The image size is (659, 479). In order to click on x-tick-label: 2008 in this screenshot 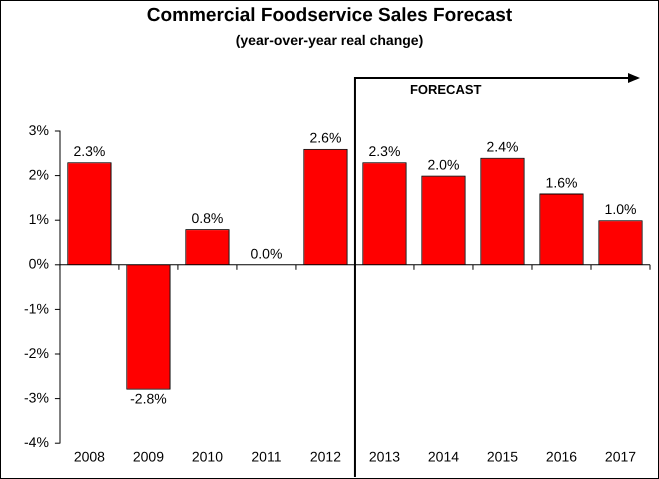, I will do `click(90, 456)`.